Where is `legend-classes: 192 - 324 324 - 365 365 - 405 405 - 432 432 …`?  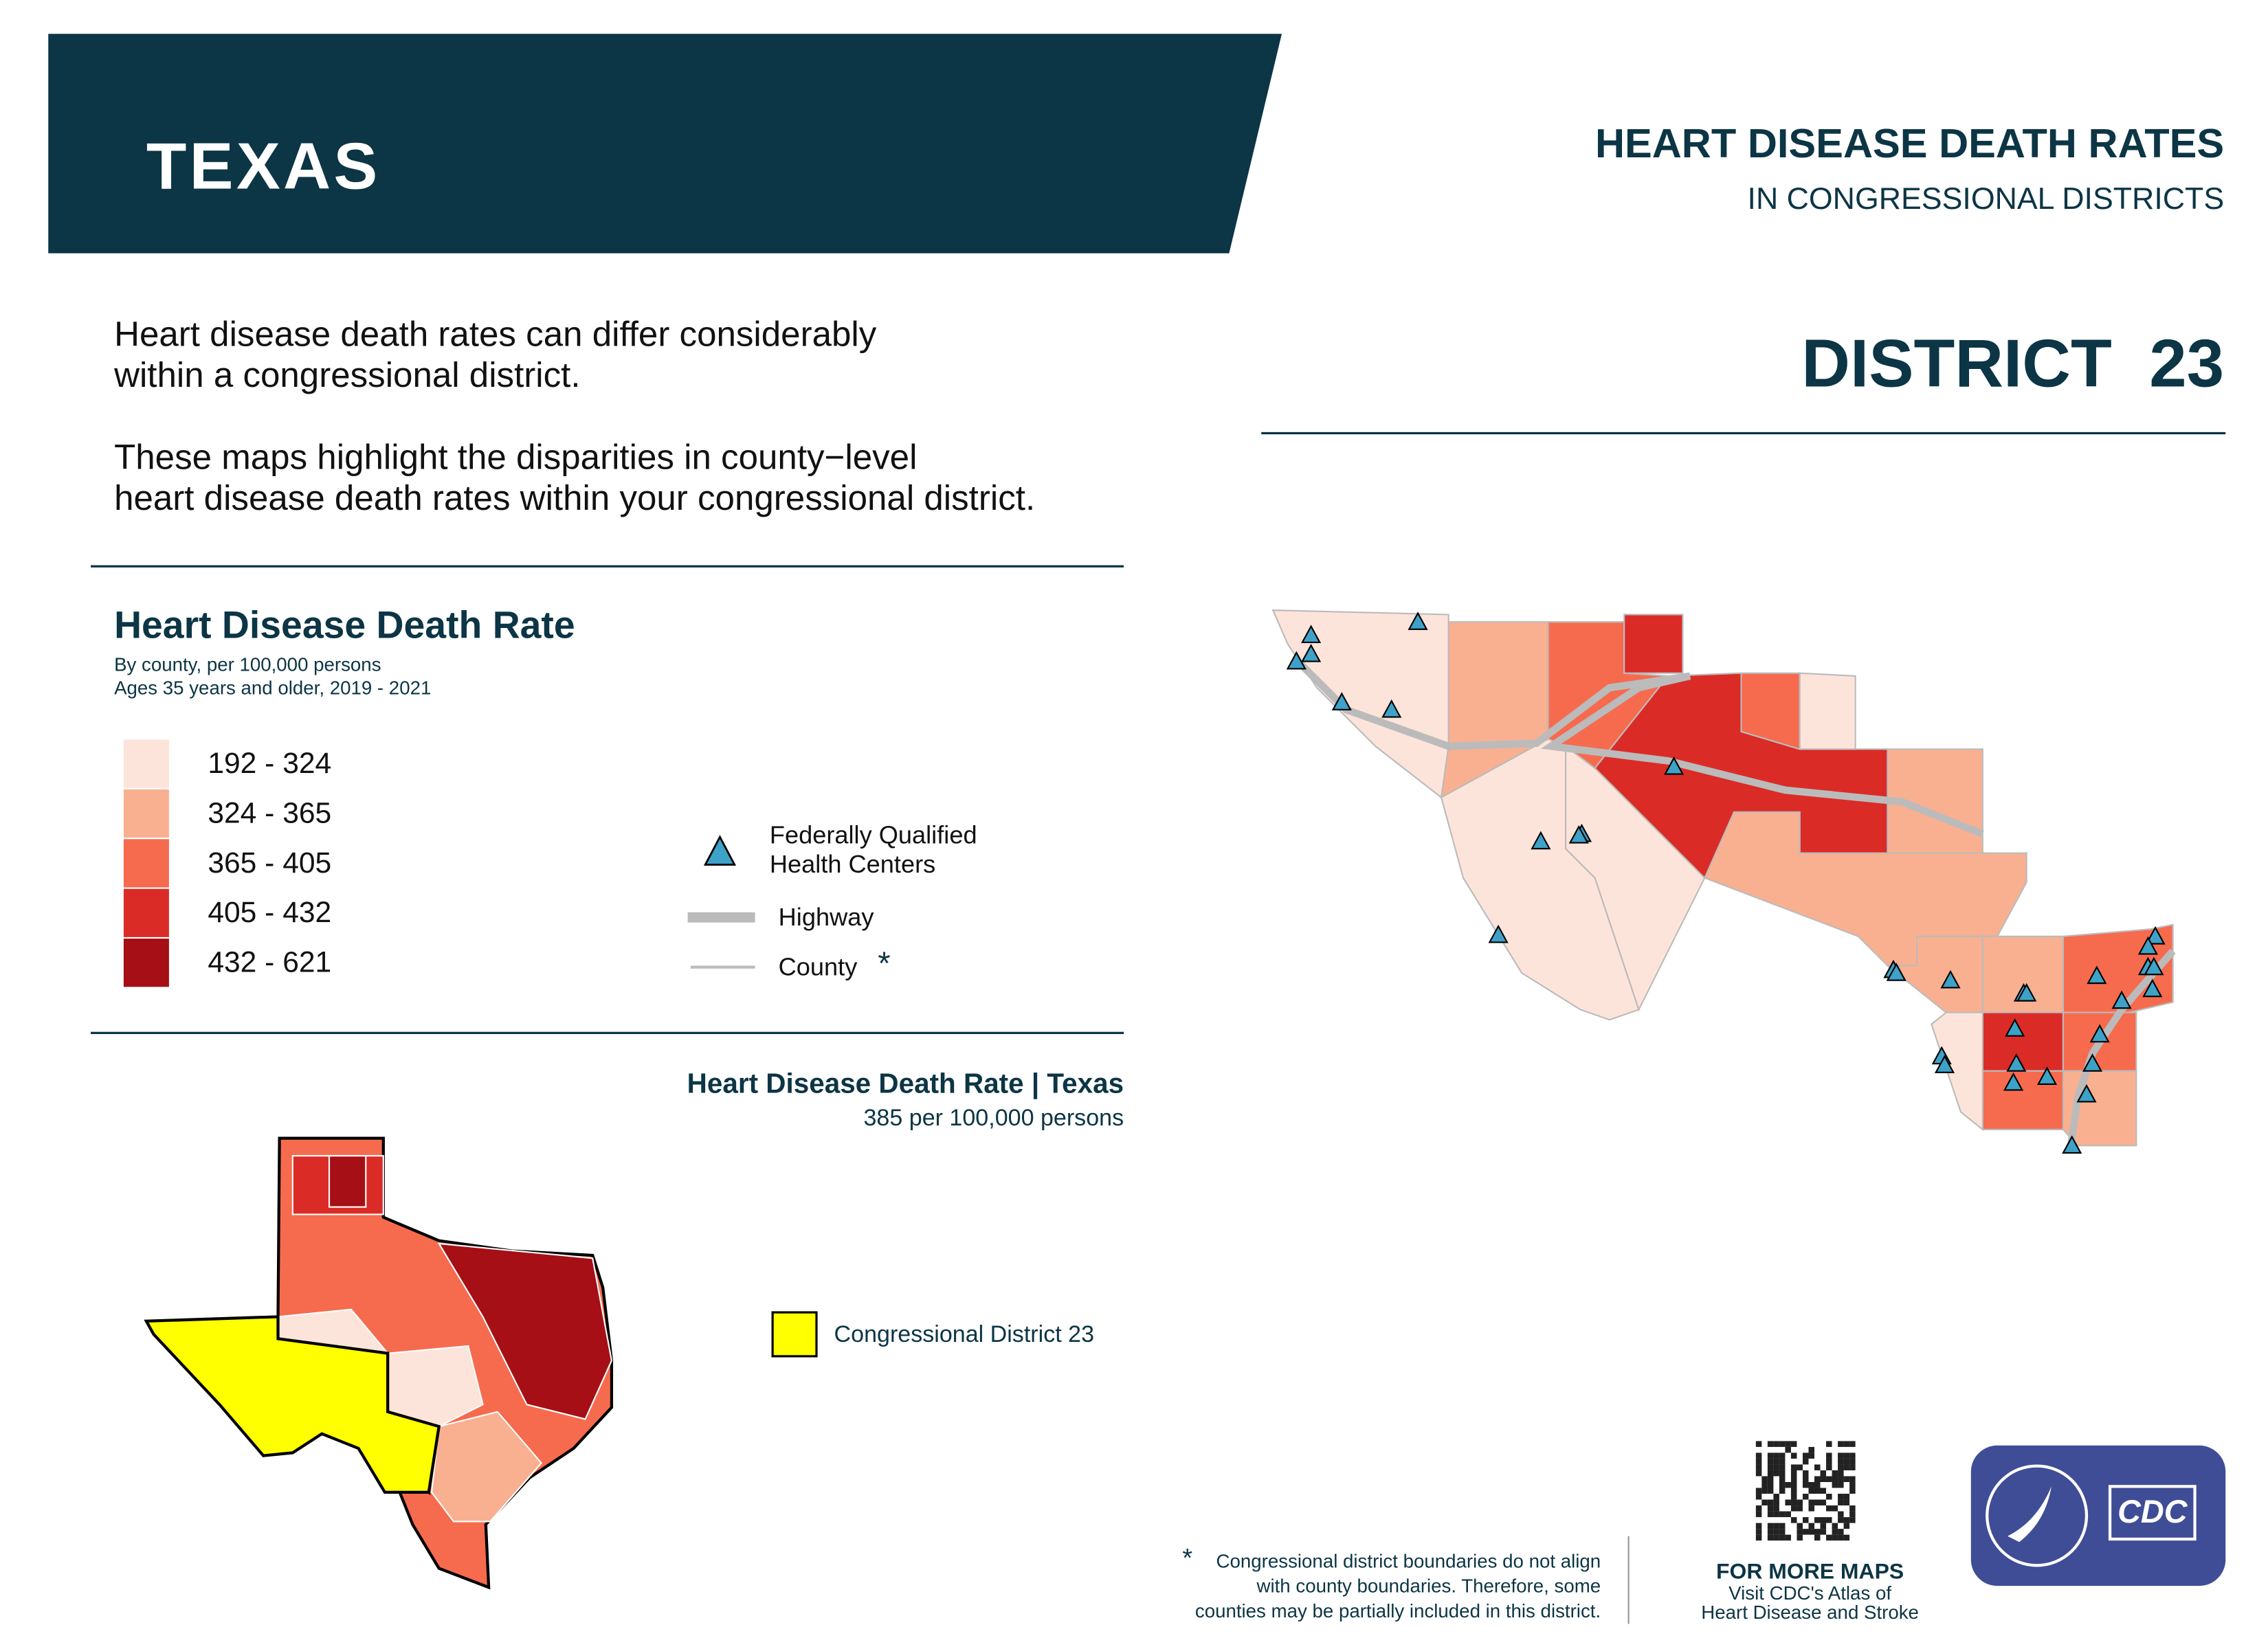 legend-classes: 192 - 324 324 - 365 365 - 405 405 - 432 432 … is located at coordinates (227, 863).